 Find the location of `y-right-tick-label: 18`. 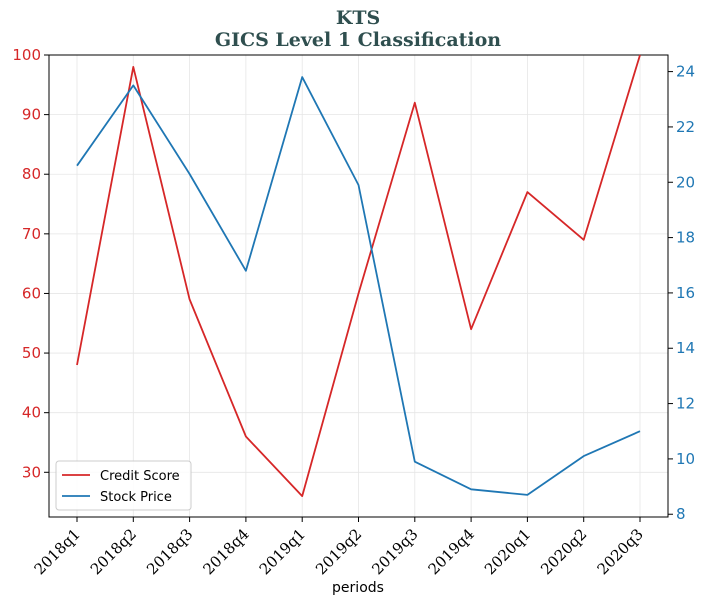

y-right-tick-label: 18 is located at coordinates (685, 238).